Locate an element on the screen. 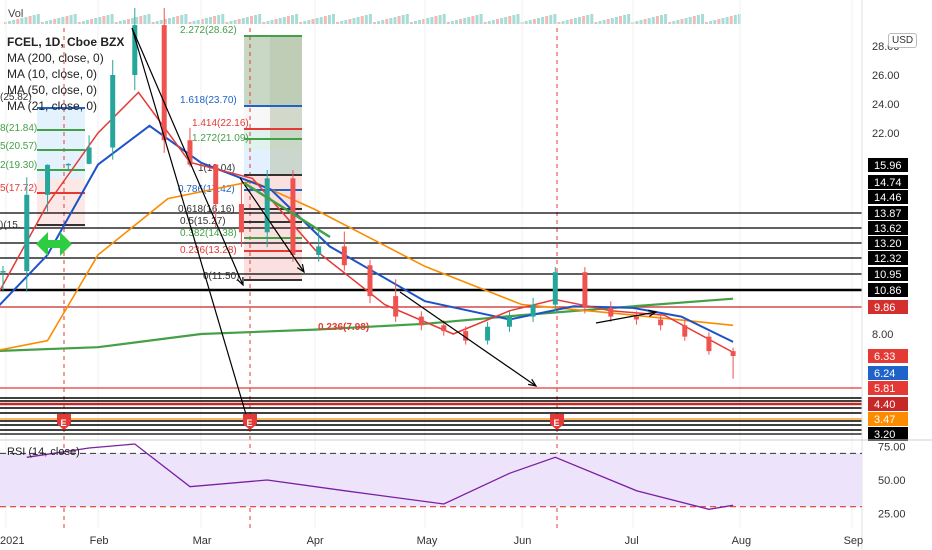 This screenshot has width=932, height=550. volume-label: Vol is located at coordinates (16, 14).